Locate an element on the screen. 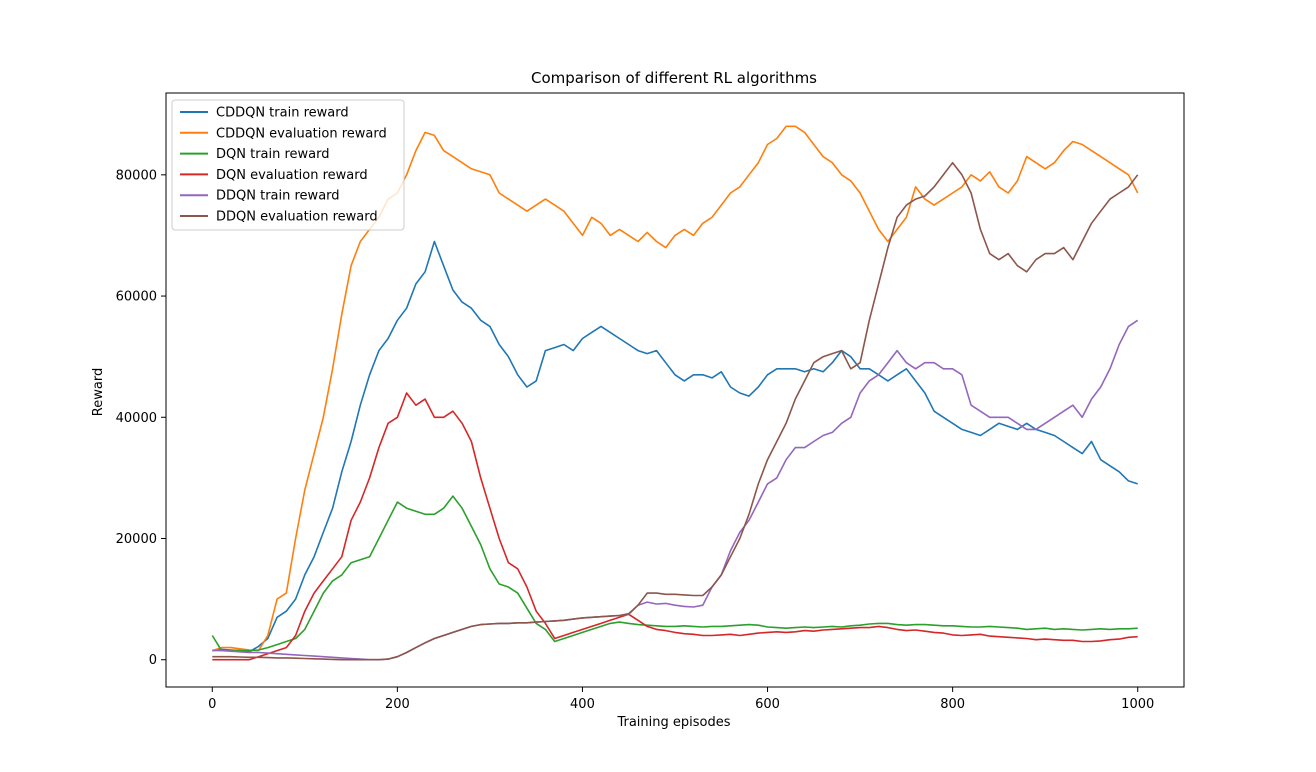  x-tick-label: 800 is located at coordinates (952, 704).